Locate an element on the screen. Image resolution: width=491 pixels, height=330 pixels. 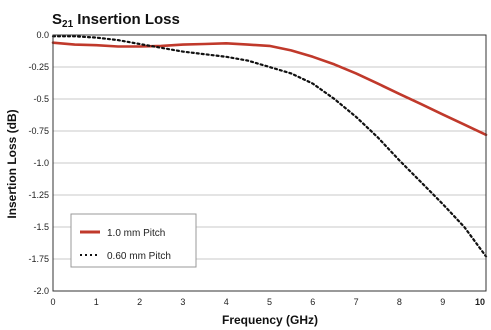
legend-label-060mm-pitch: 0.60 mm Pitch is located at coordinates (139, 256).